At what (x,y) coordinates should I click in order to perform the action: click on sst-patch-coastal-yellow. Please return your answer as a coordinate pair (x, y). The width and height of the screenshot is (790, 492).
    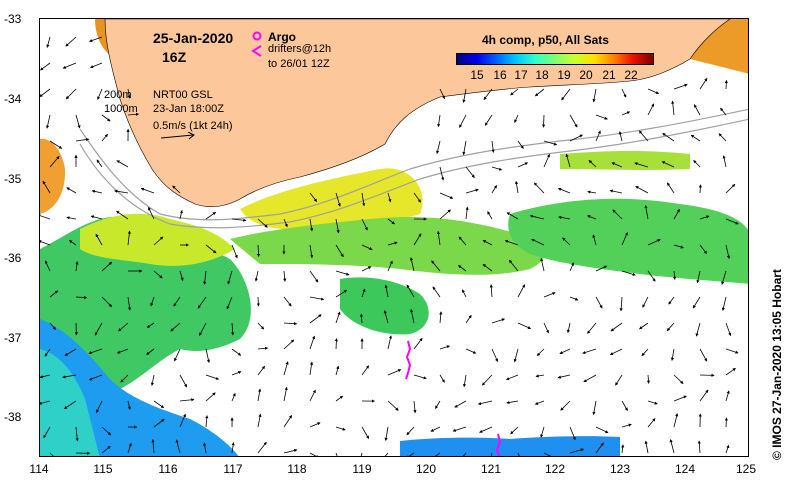
    Looking at the image, I should click on (331, 199).